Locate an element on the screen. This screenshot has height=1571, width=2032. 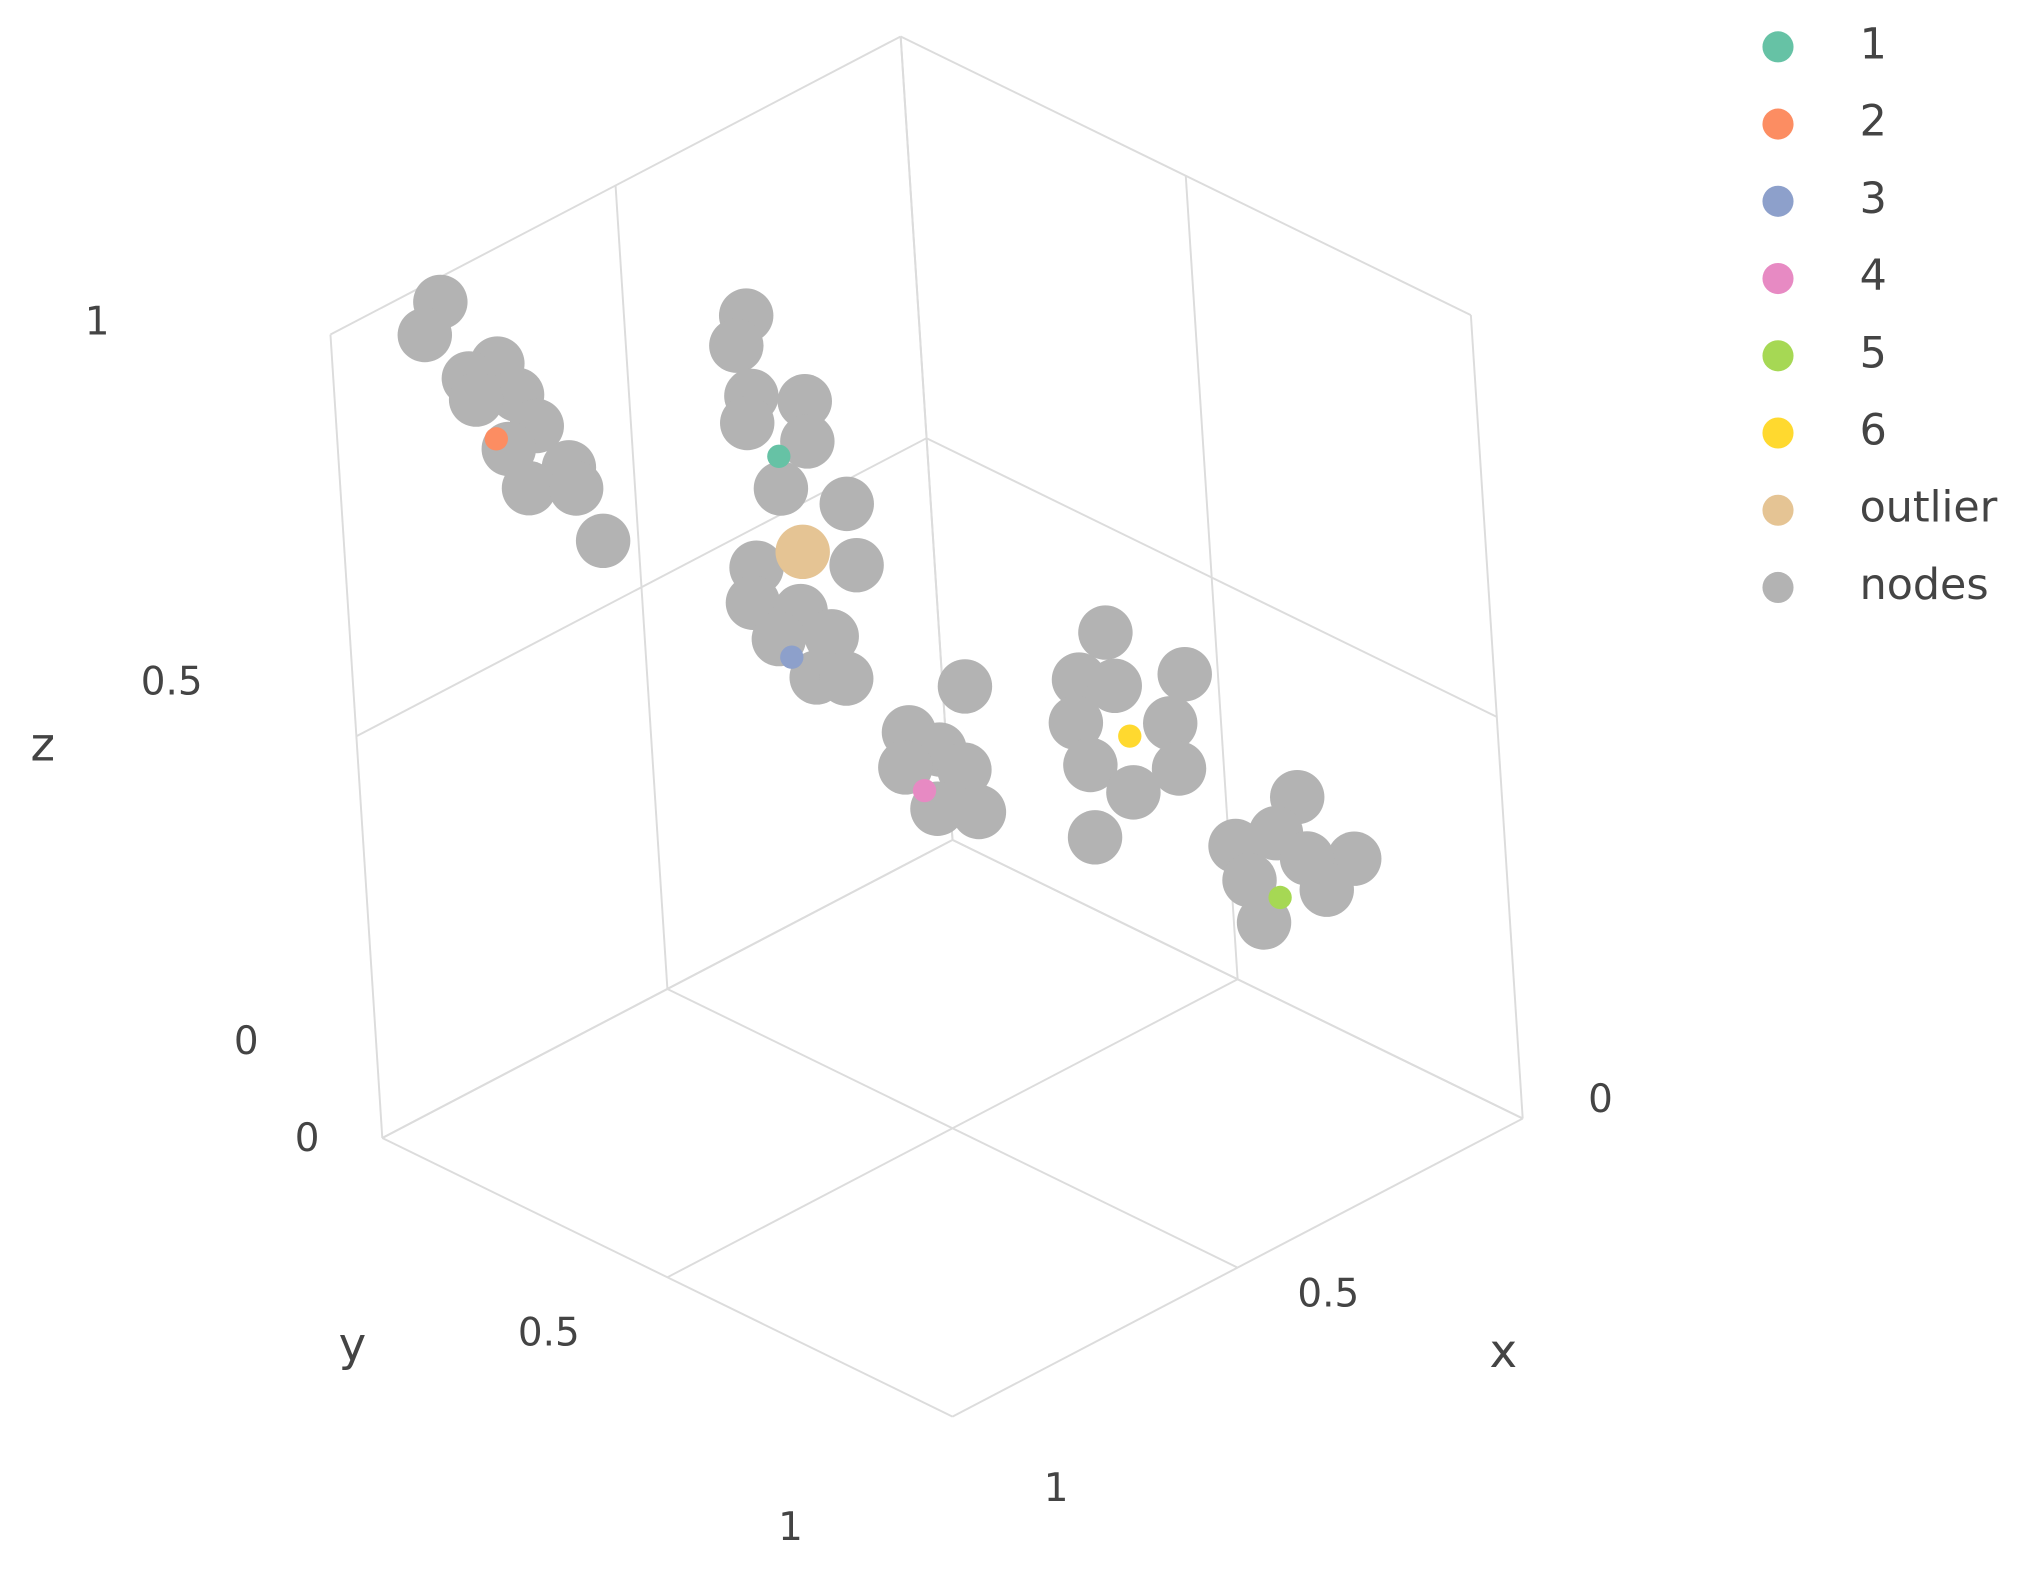
z-tick-label: 1 is located at coordinates (97, 322).